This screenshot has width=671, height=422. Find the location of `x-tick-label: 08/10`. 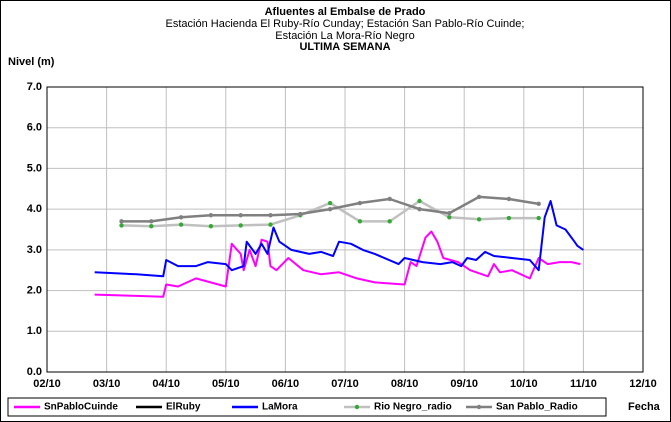

x-tick-label: 08/10 is located at coordinates (405, 384).